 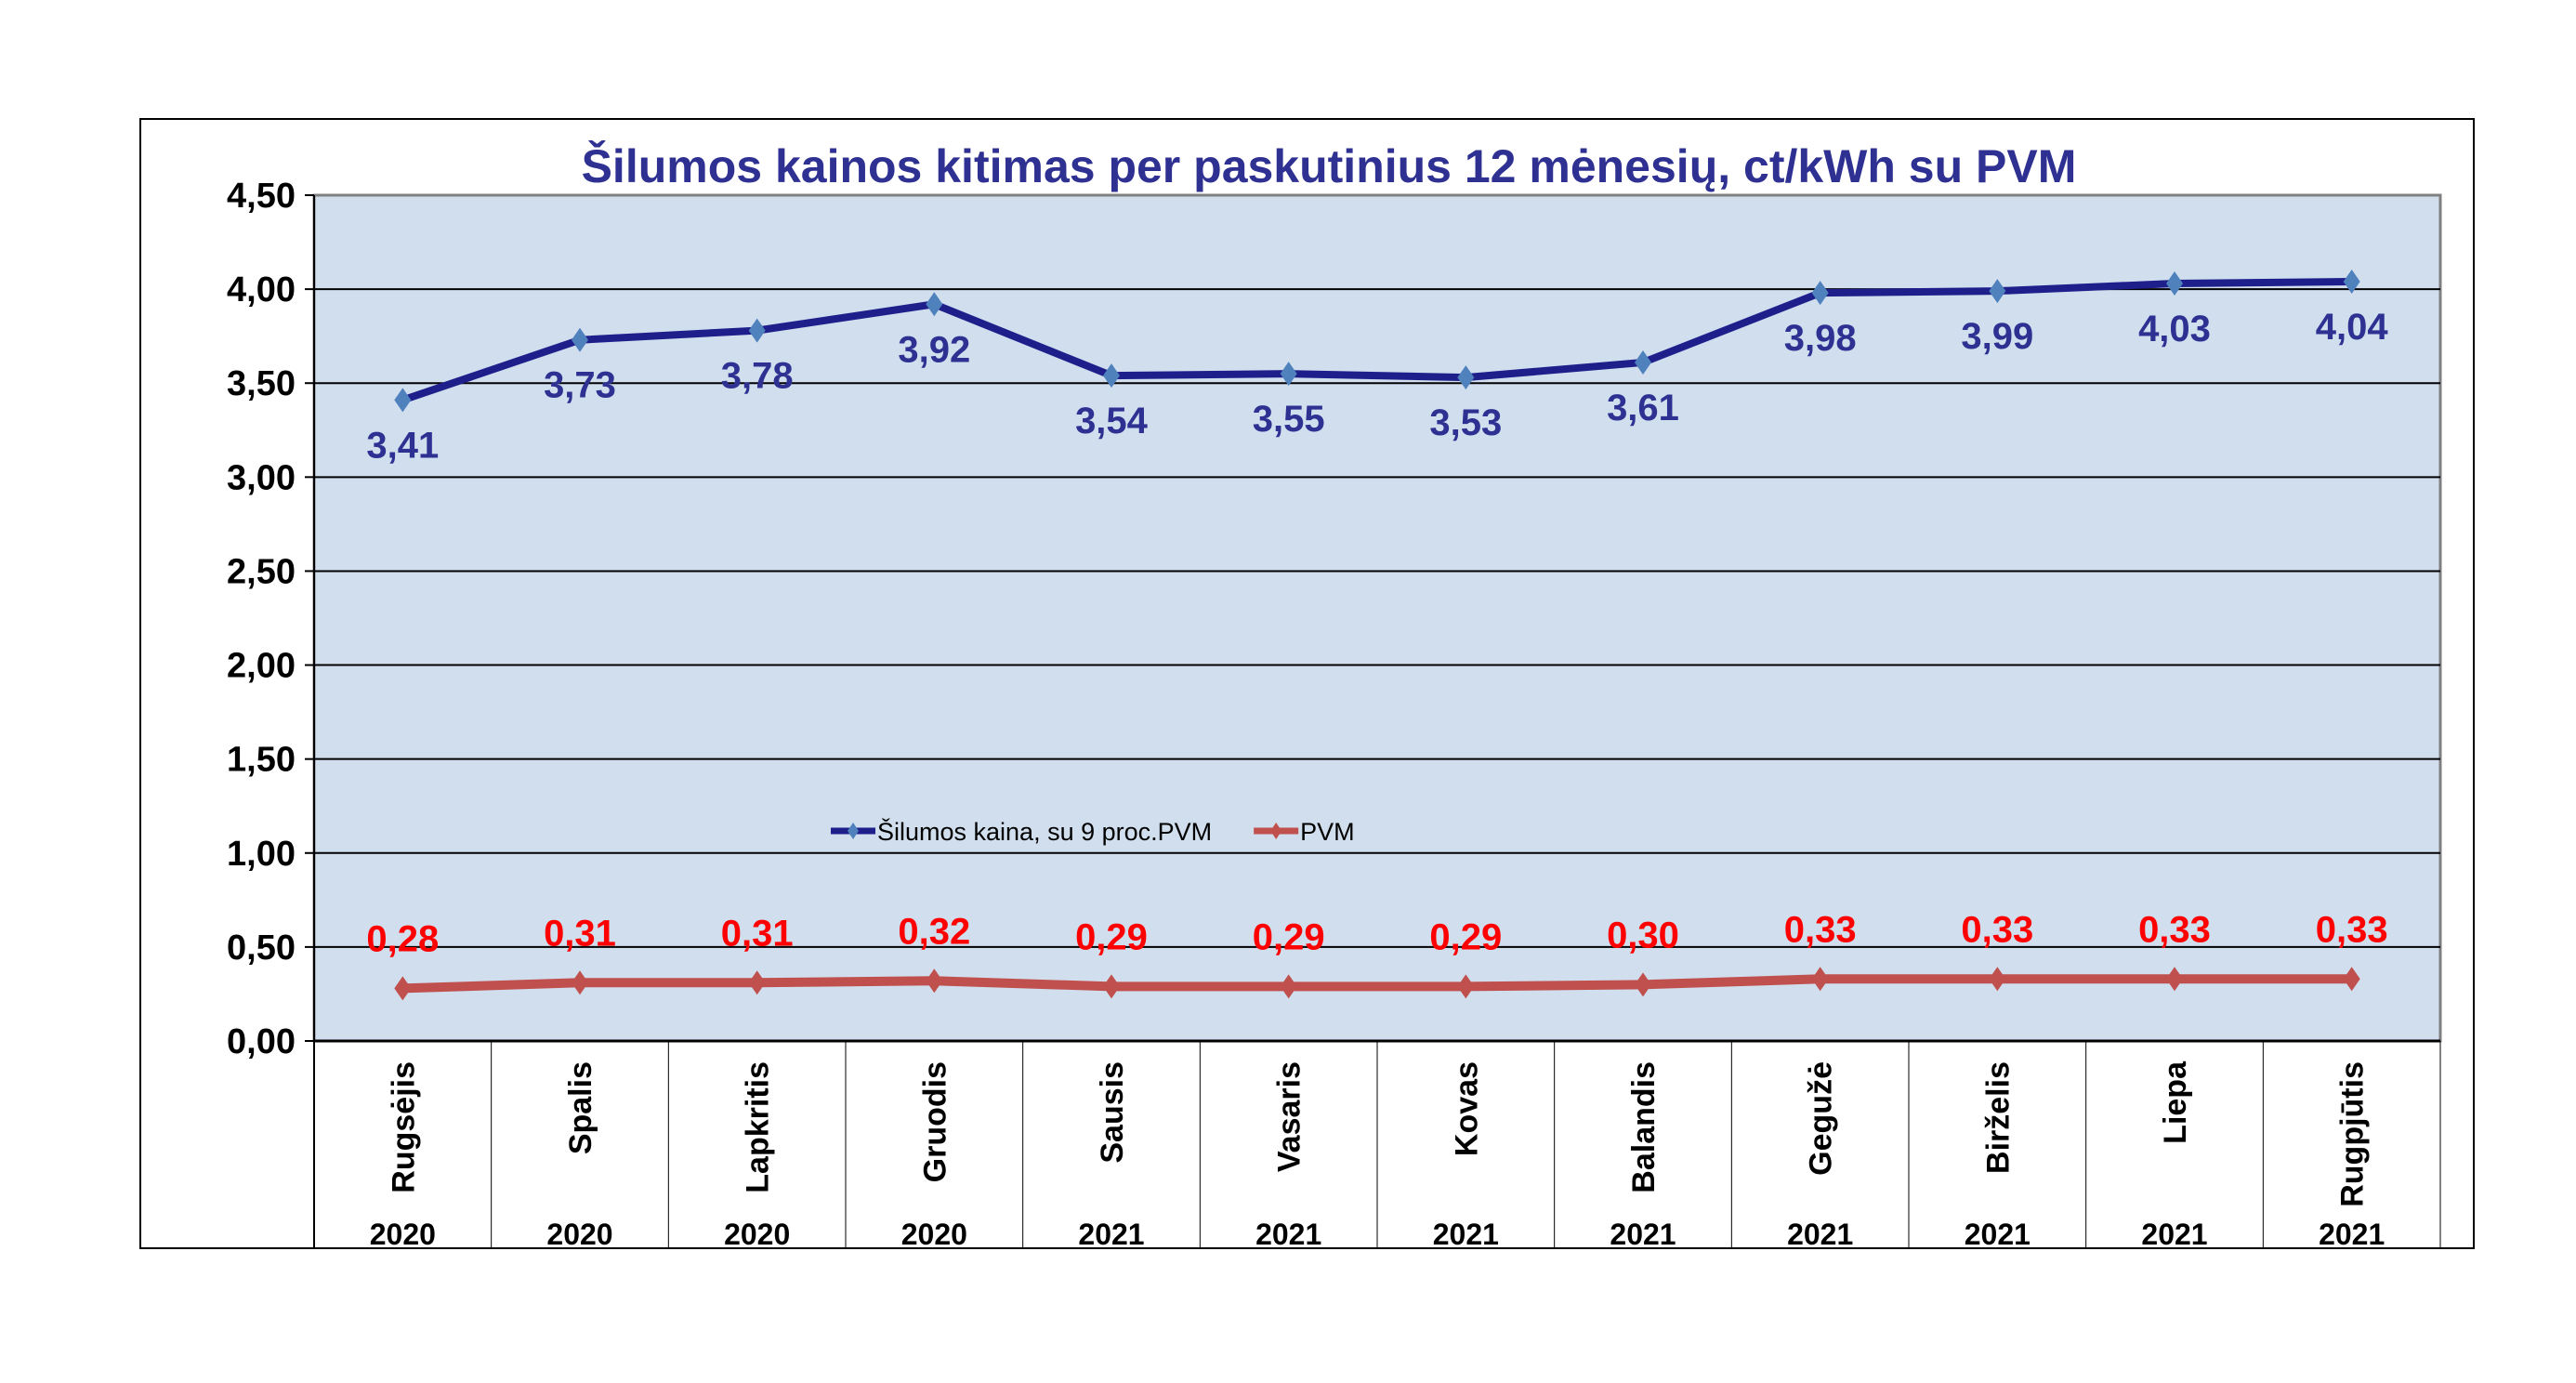 What do you see at coordinates (2175, 1102) in the screenshot?
I see `category-label: Liepa` at bounding box center [2175, 1102].